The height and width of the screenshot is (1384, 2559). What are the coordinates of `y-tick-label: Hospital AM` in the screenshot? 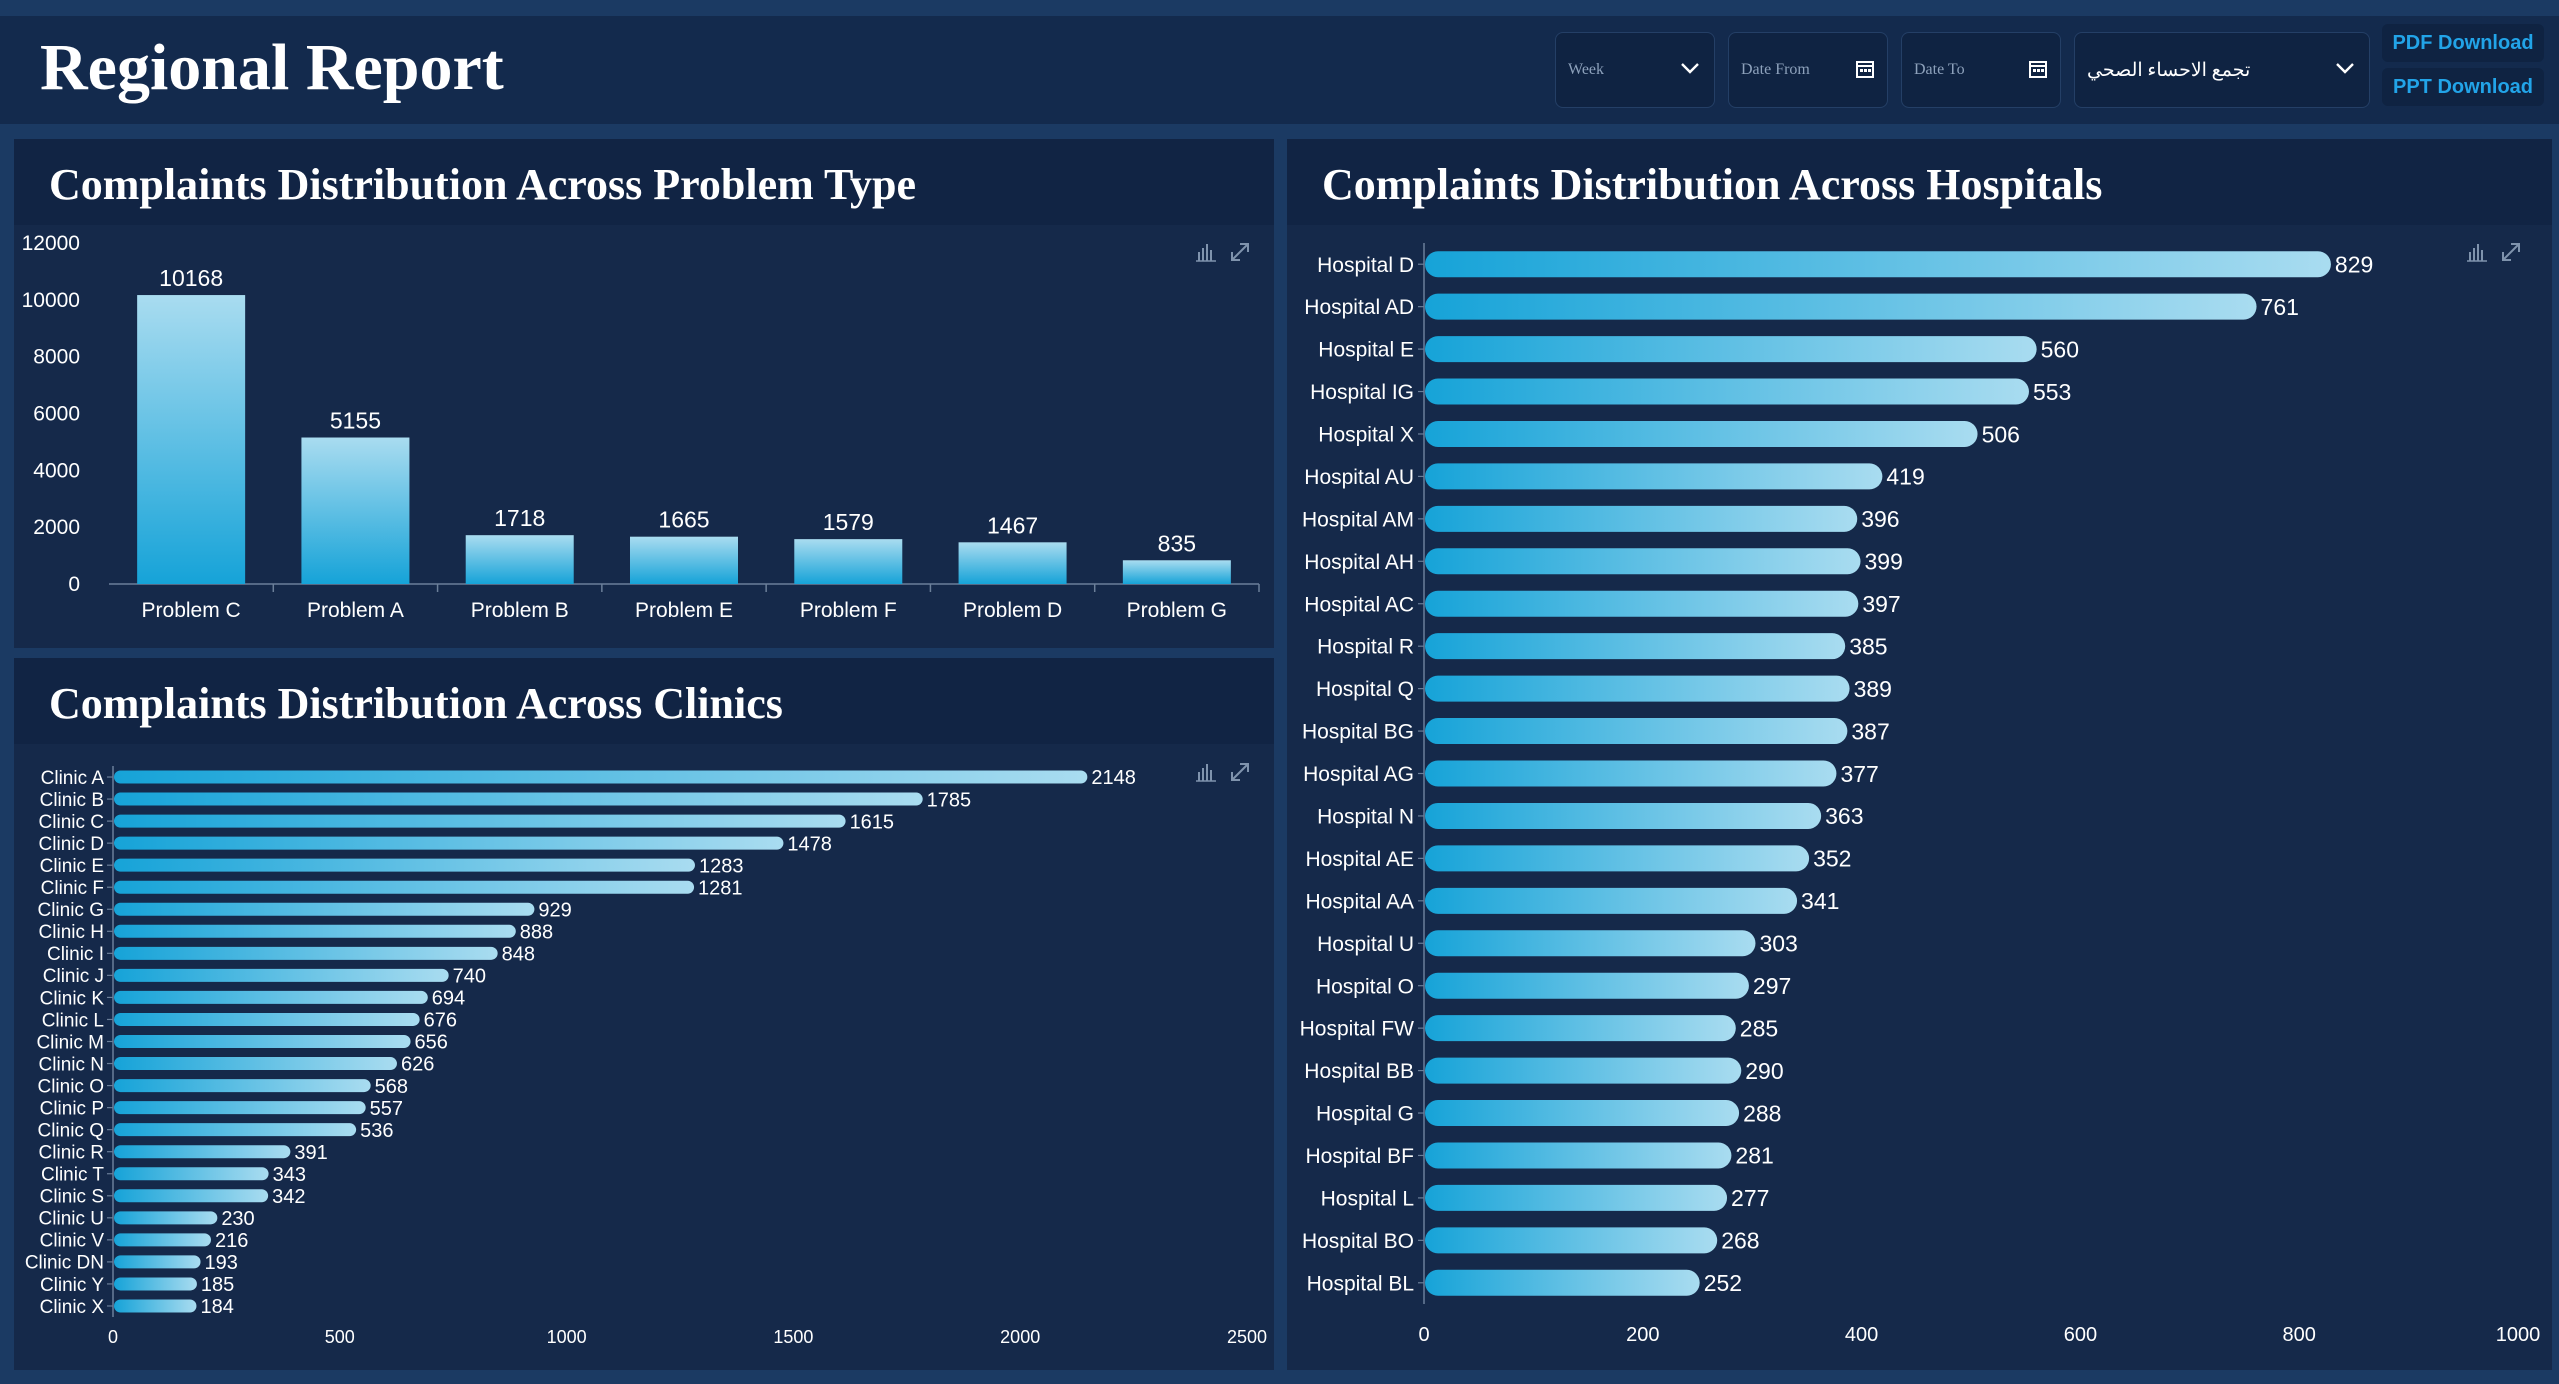 It's located at (1358, 519).